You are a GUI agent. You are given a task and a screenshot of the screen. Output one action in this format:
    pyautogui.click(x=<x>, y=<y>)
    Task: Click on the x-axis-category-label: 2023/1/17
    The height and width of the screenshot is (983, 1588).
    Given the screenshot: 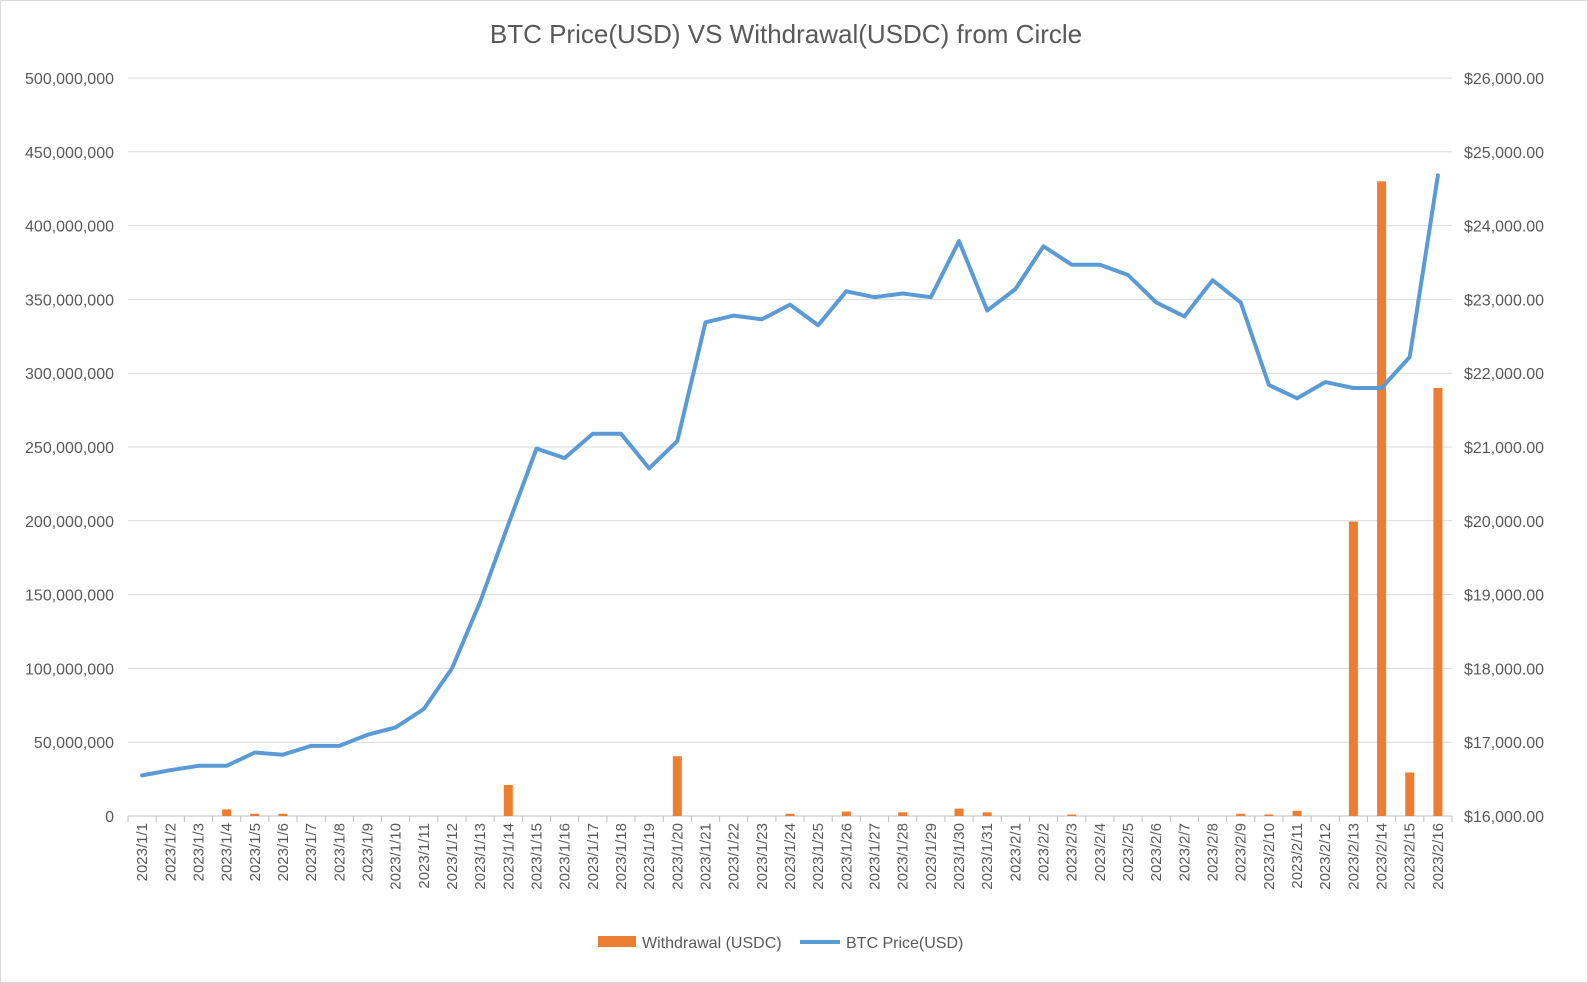 What is the action you would take?
    pyautogui.click(x=593, y=856)
    